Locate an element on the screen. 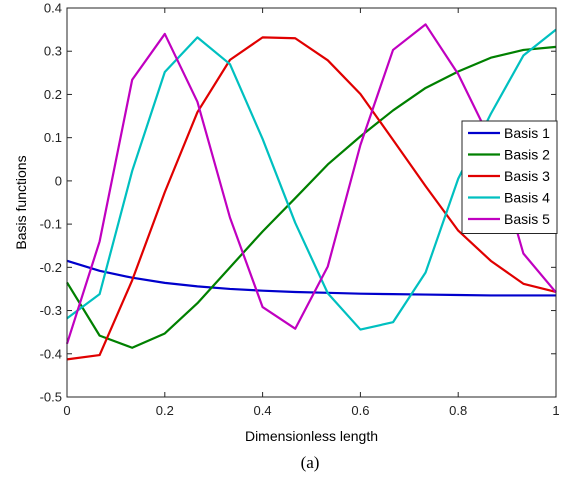 This screenshot has height=482, width=581. x-tick-label: 0.2 is located at coordinates (165, 410).